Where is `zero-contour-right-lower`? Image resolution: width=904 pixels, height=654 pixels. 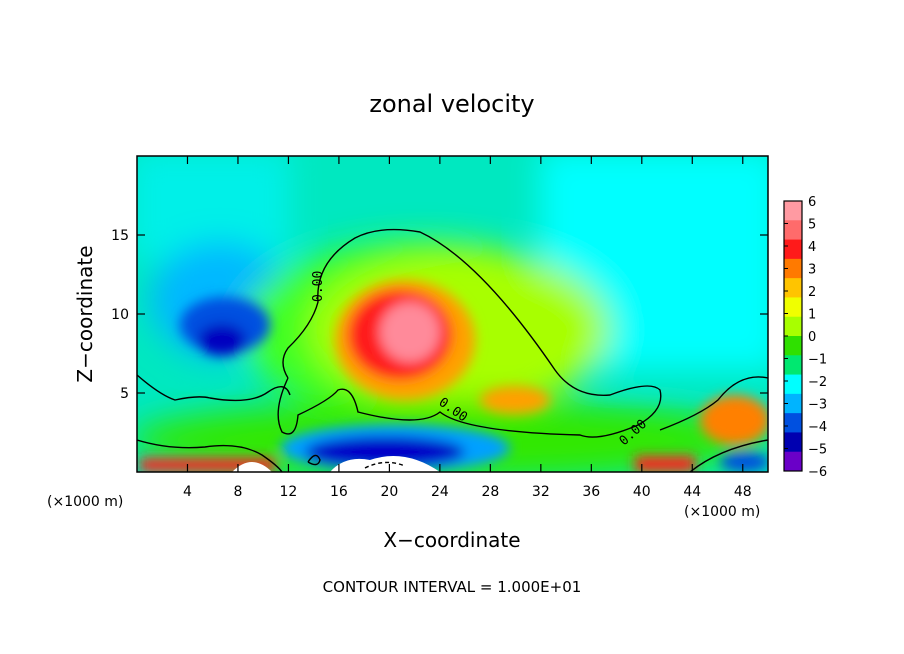
zero-contour-right-lower is located at coordinates (728, 455).